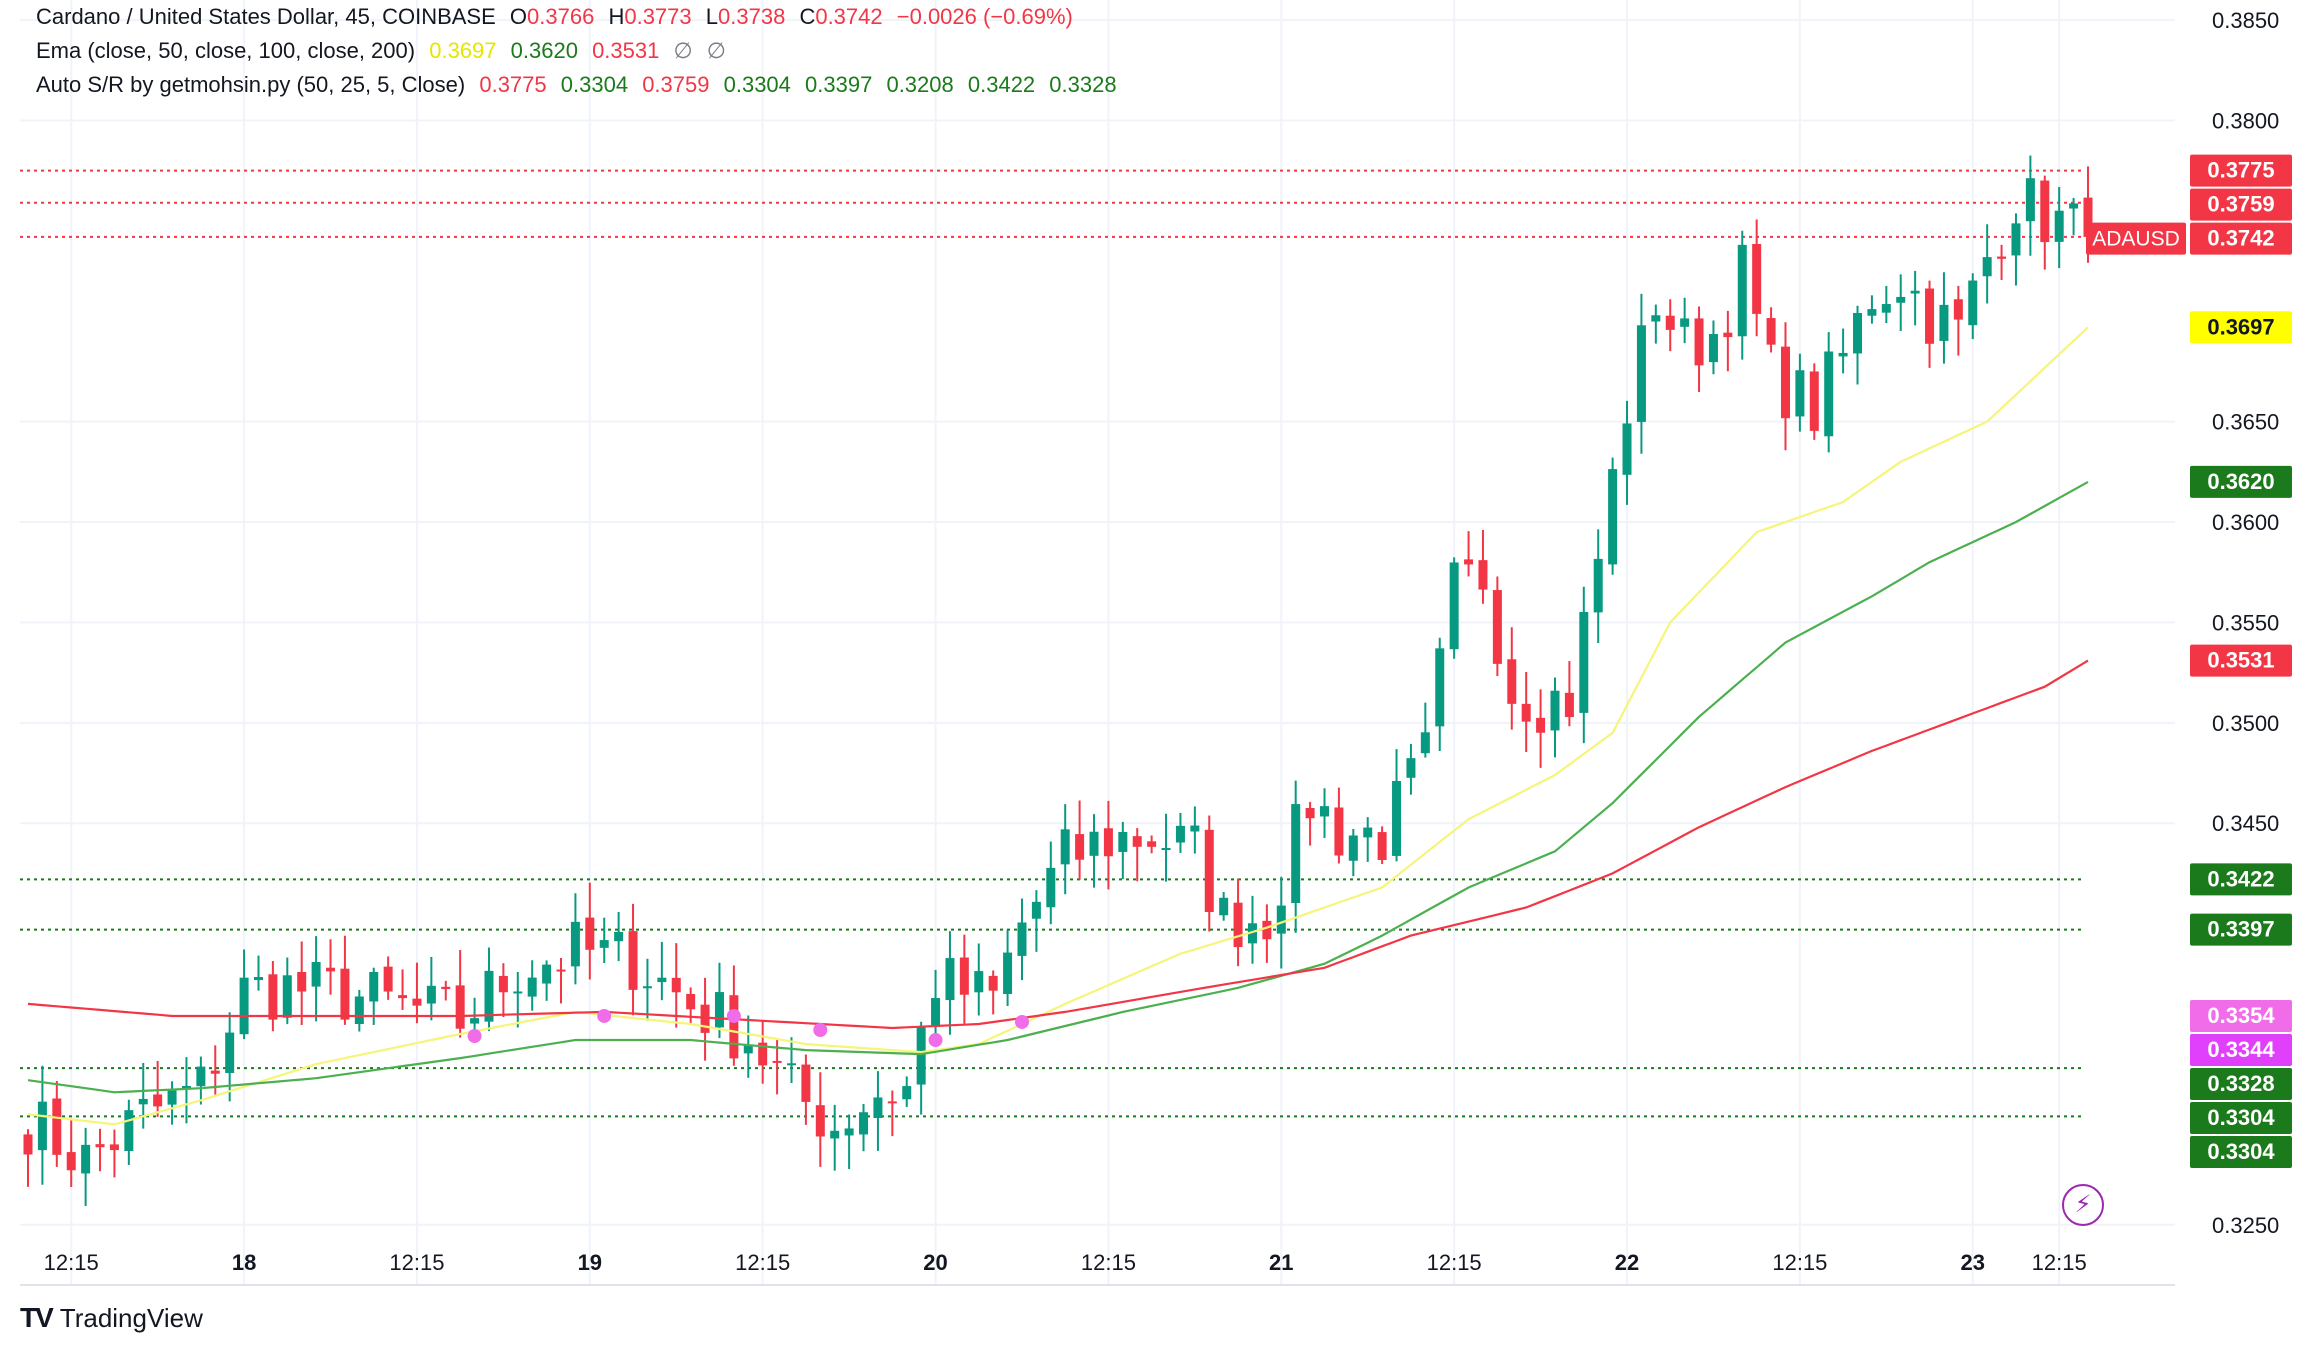  I want to click on x-tick-label: 19, so click(590, 1262).